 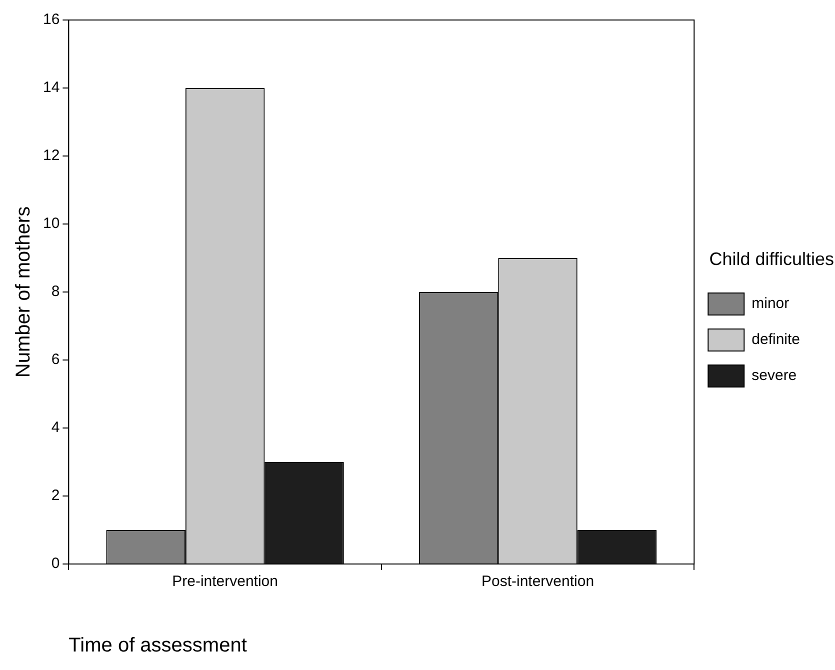 I want to click on x-tick-label: Pre-intervention, so click(x=225, y=581).